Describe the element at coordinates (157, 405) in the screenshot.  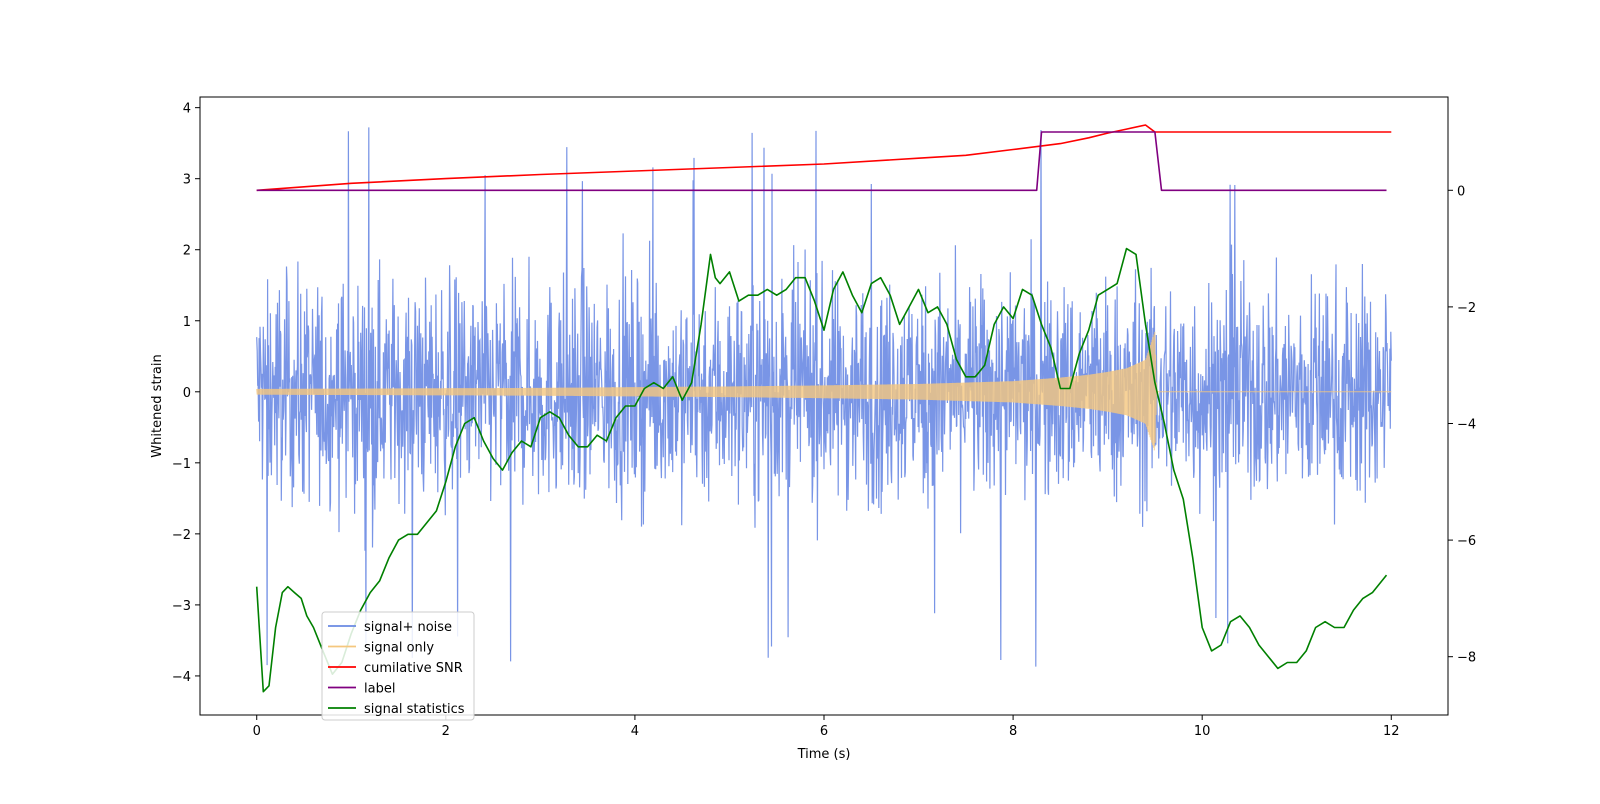
I see `y-axis-label: Whitened strain` at that location.